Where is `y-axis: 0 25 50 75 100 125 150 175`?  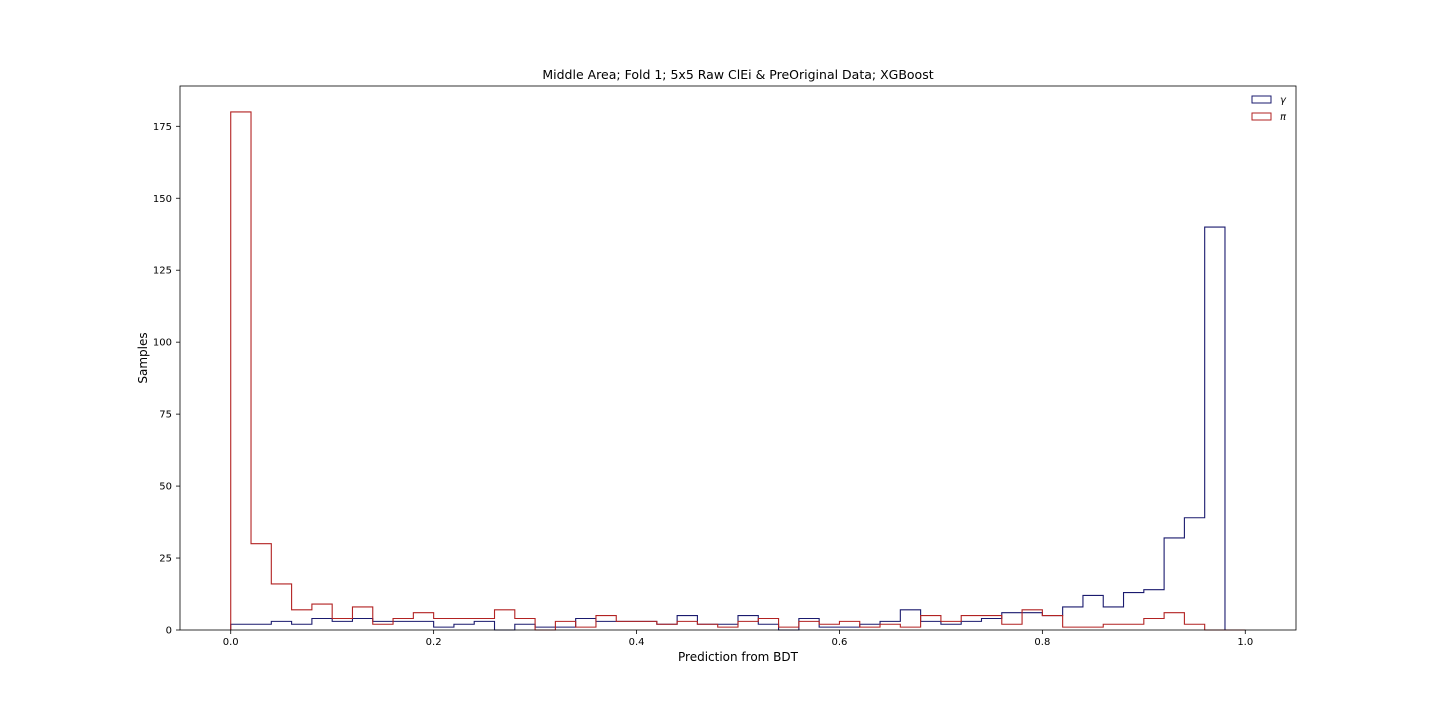 y-axis: 0 25 50 75 100 125 150 175 is located at coordinates (166, 379).